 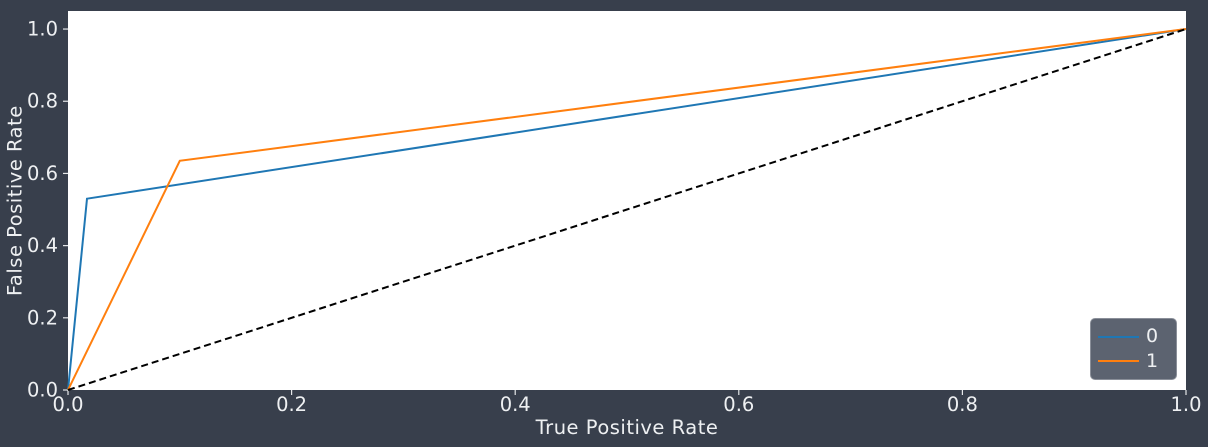 I want to click on legend-entry-0: 0, so click(x=1131, y=336).